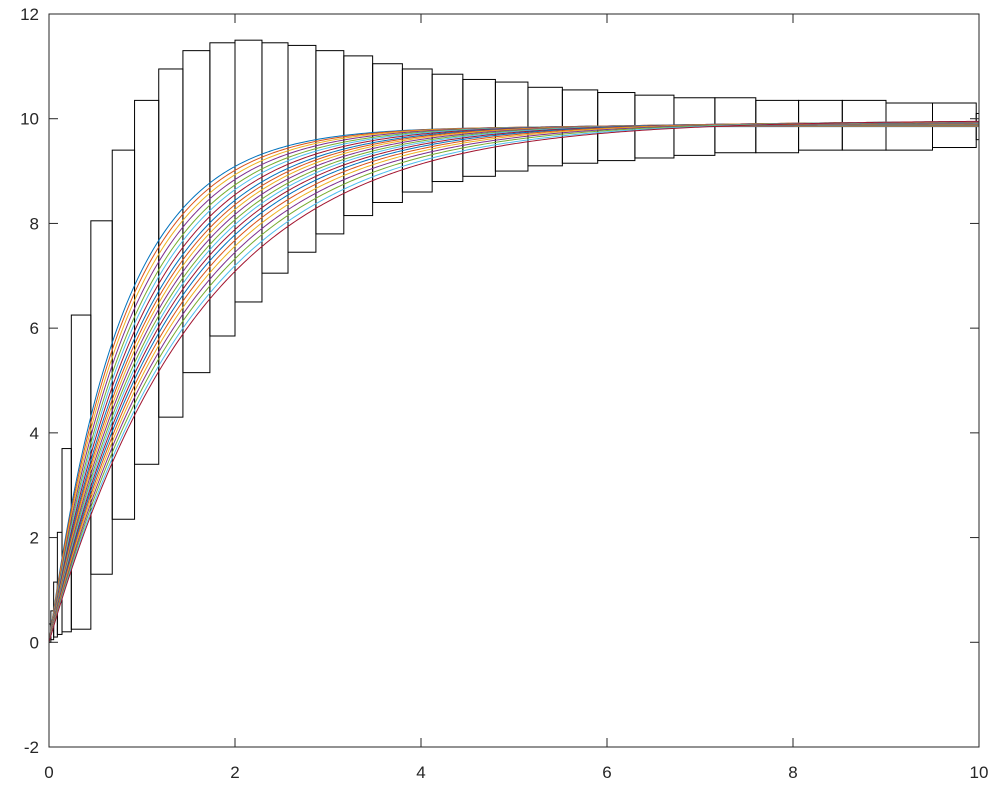 The height and width of the screenshot is (786, 997). I want to click on y-tick-label-3: 4, so click(34, 433).